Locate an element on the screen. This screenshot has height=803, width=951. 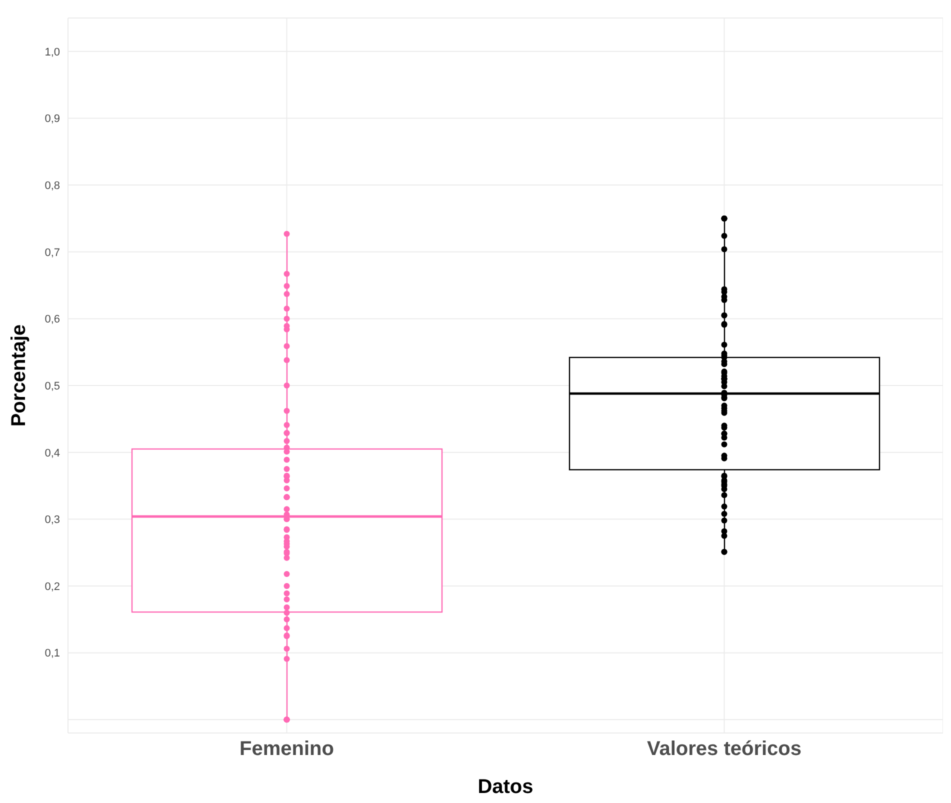
x-axis-title: Datos is located at coordinates (506, 787).